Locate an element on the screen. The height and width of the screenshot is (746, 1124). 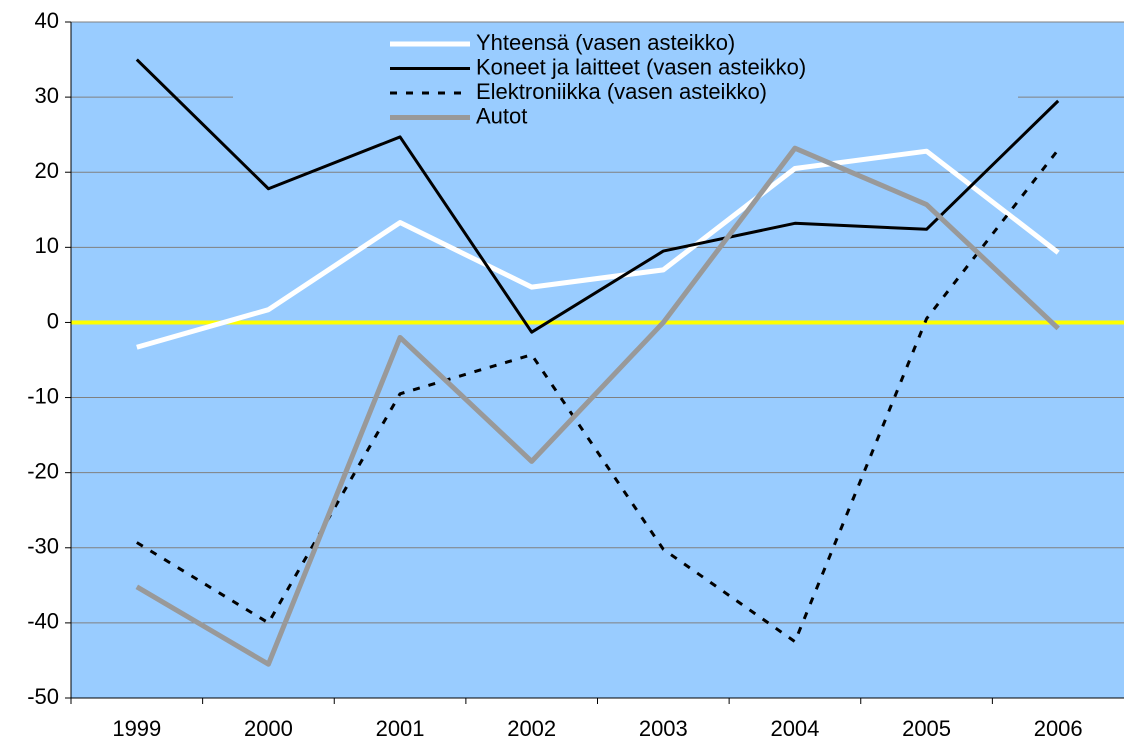
x-tick-label: 2006 is located at coordinates (1058, 728).